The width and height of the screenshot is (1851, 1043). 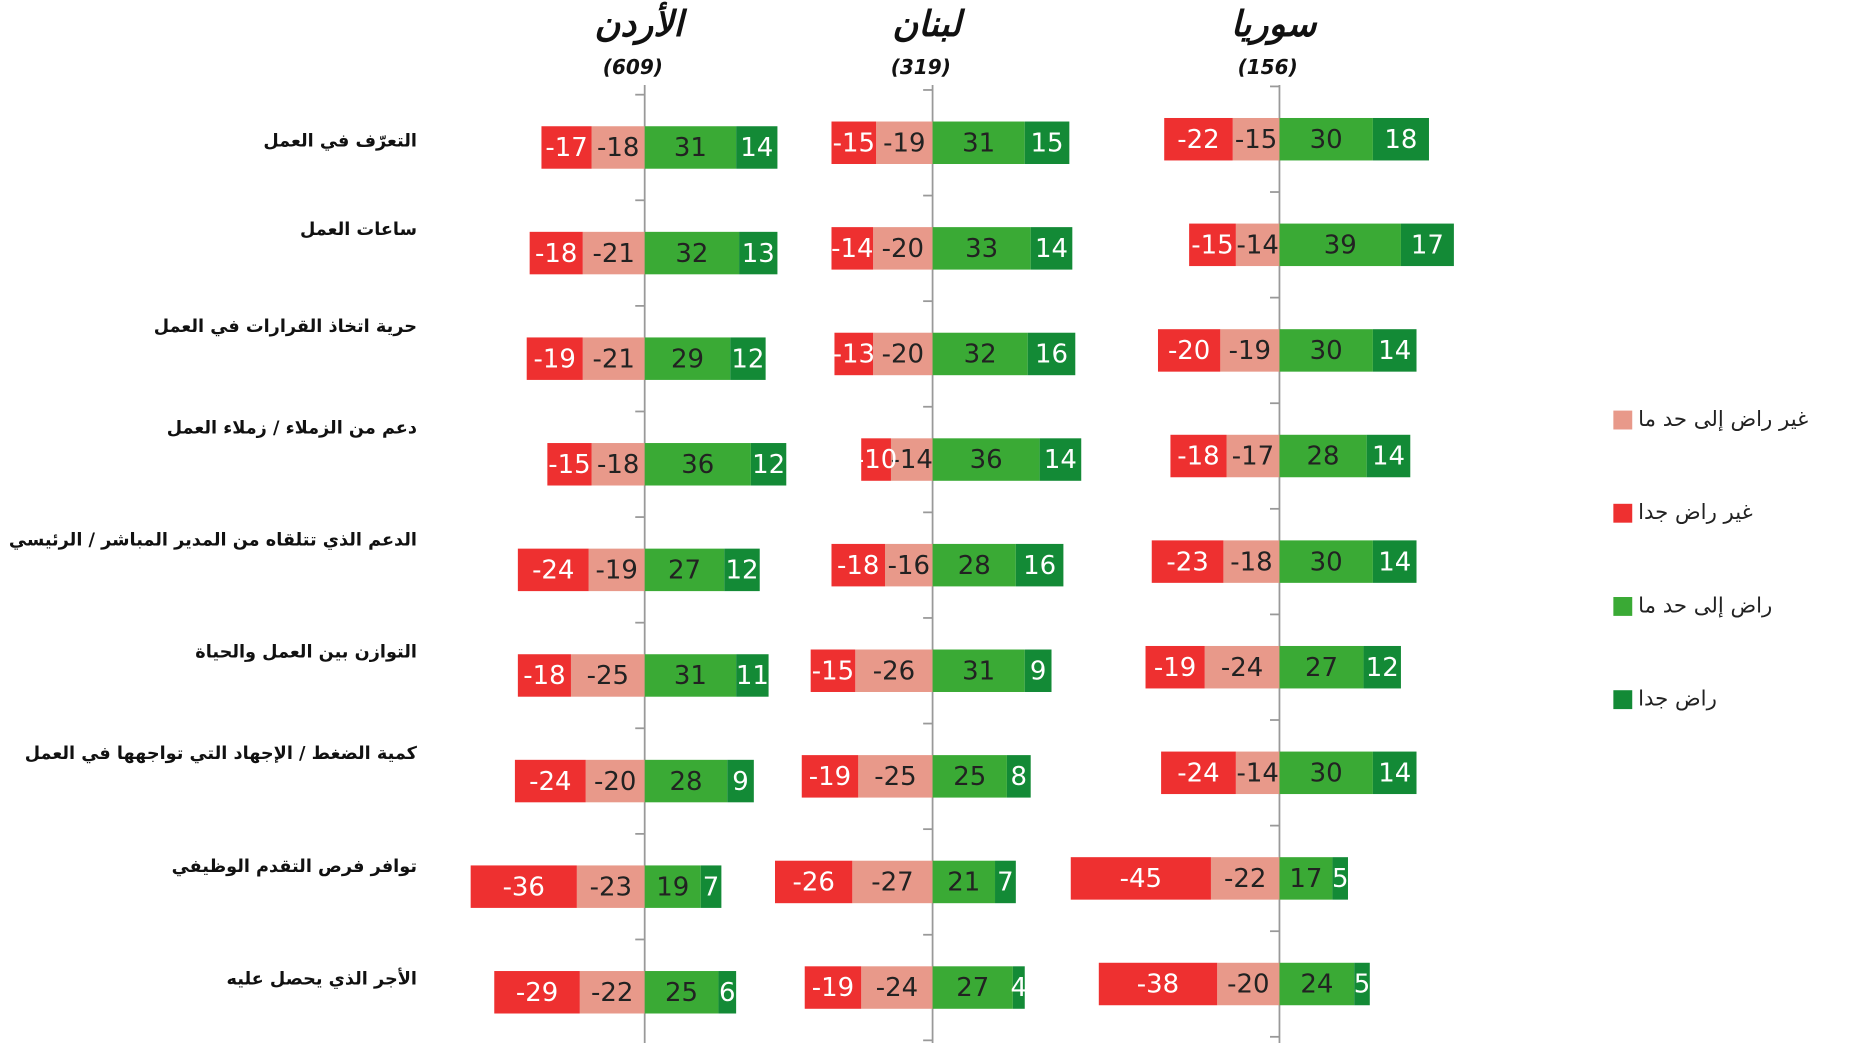 I want to click on value-label: 12, so click(x=1382, y=668).